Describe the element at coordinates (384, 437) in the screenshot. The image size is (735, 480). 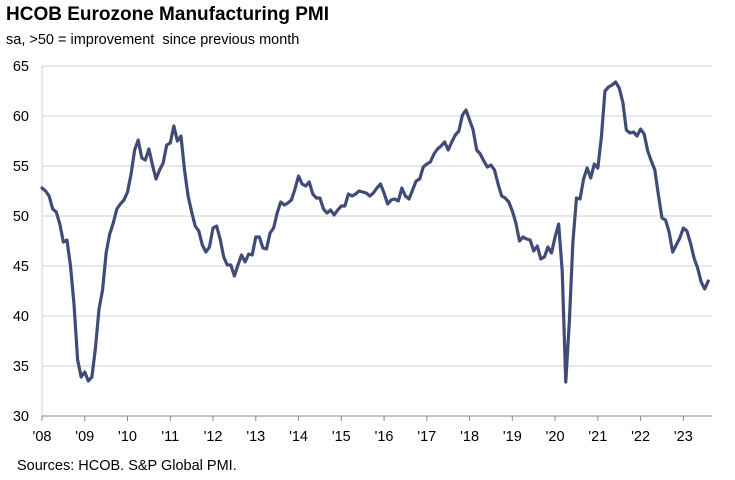
I see `x-tick-label-2016: '16` at that location.